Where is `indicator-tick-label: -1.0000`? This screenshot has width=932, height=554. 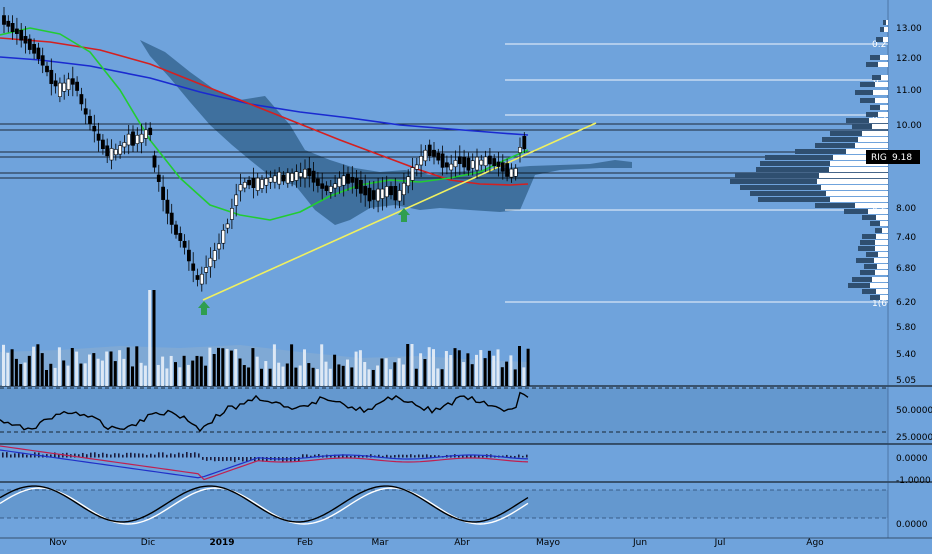 indicator-tick-label: -1.0000 is located at coordinates (913, 481).